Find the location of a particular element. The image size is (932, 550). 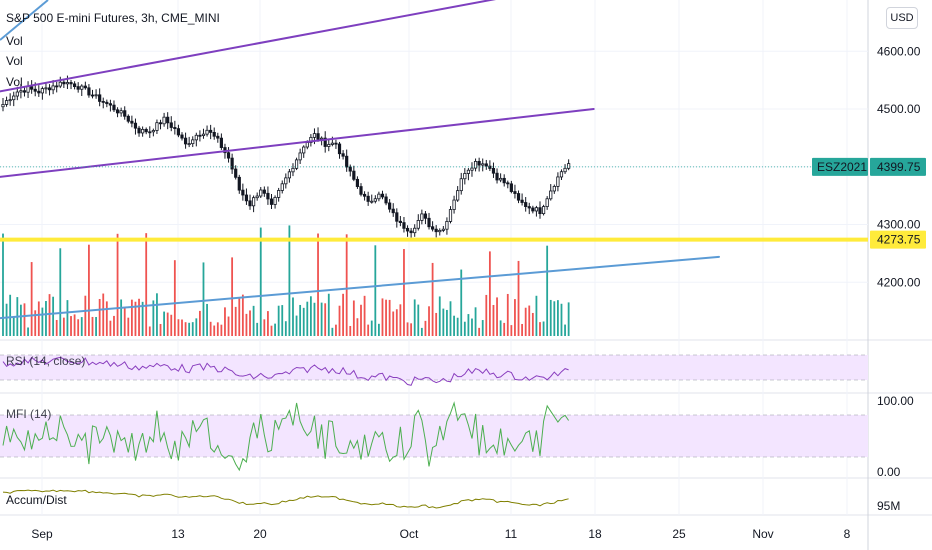

time-axis: Sep 13 20 Oct 11 18 25 Nov 8 is located at coordinates (440, 534).